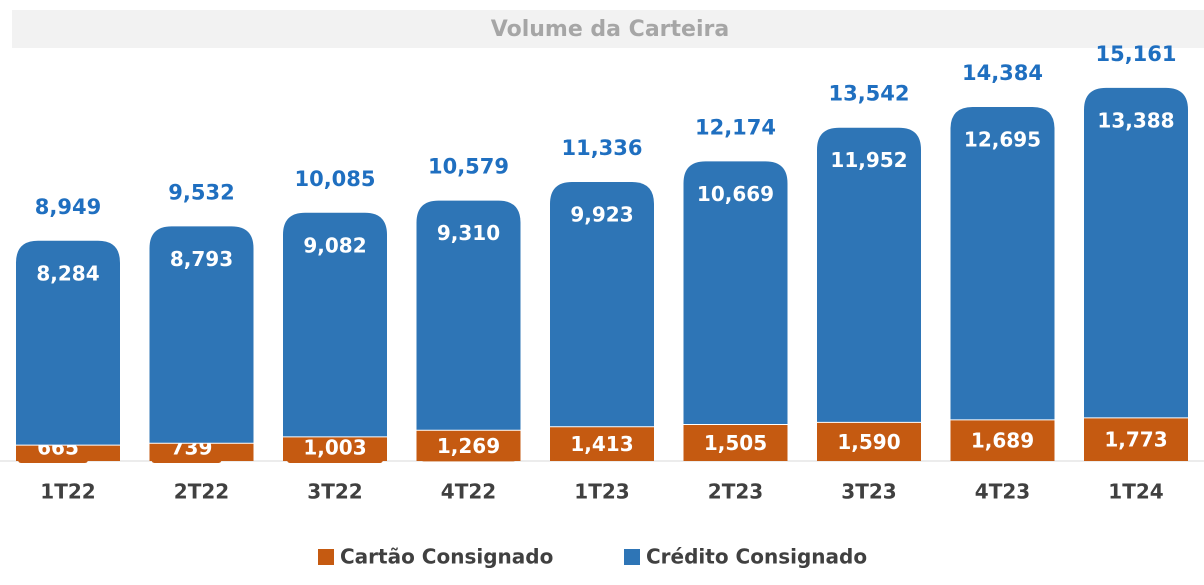  I want to click on value-label: 1,269, so click(468, 446).